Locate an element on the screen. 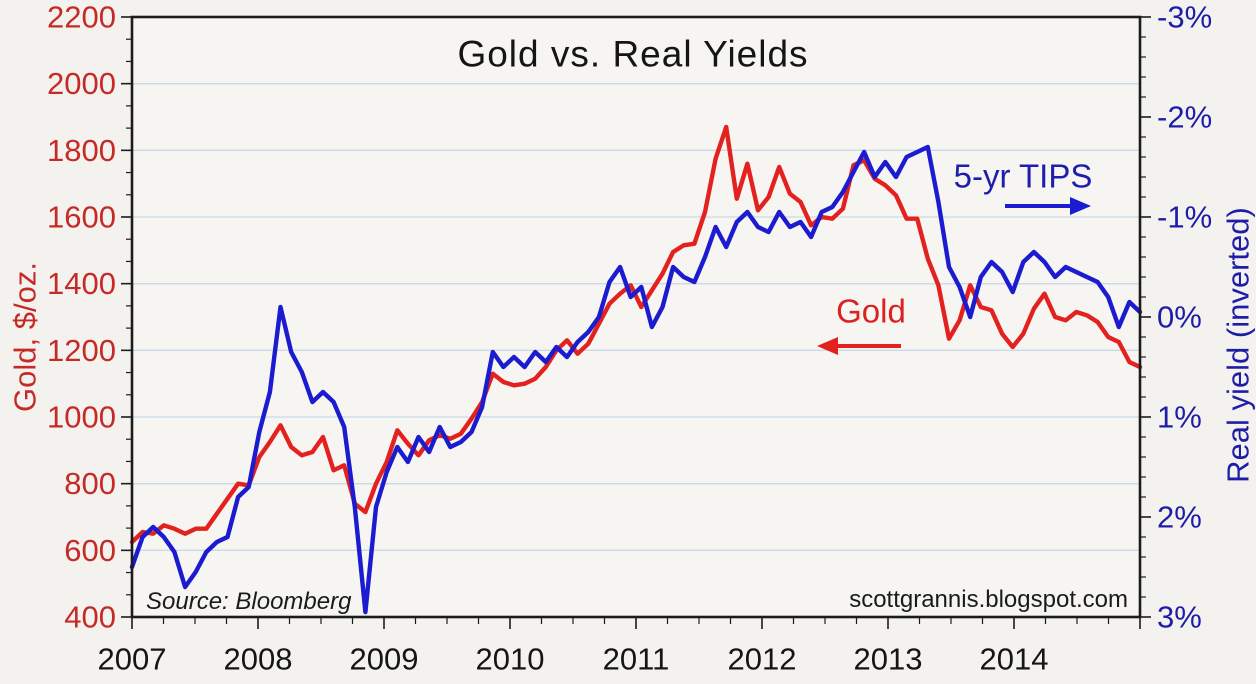 This screenshot has width=1256, height=684. left-axis-tick-label: 600 is located at coordinates (90, 550).